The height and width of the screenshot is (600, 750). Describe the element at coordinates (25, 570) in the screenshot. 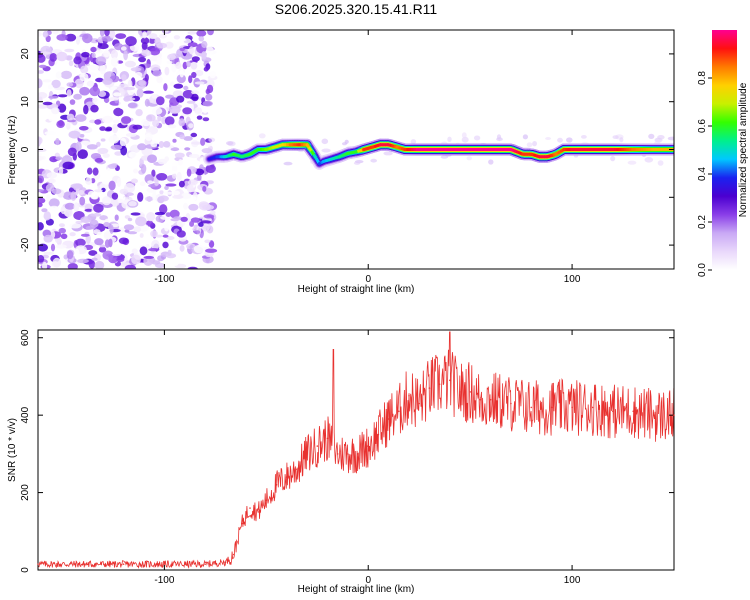

I see `y-tick-label: 0` at that location.